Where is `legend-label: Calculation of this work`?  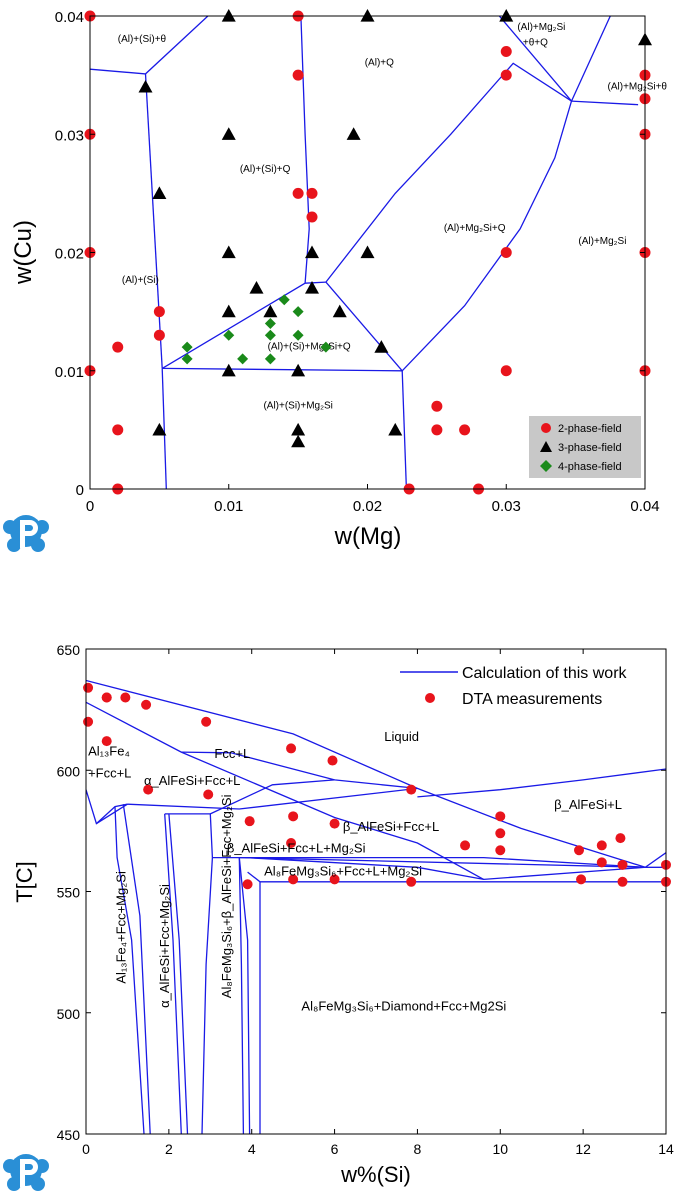 legend-label: Calculation of this work is located at coordinates (545, 673).